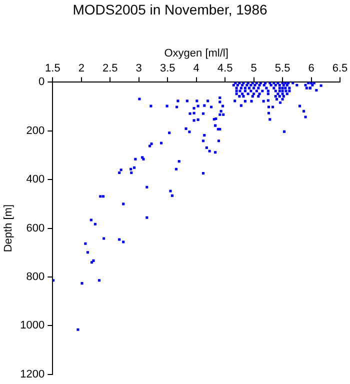 The width and height of the screenshot is (350, 384). Describe the element at coordinates (8, 228) in the screenshot. I see `y-axis-title: Depth [m]` at that location.